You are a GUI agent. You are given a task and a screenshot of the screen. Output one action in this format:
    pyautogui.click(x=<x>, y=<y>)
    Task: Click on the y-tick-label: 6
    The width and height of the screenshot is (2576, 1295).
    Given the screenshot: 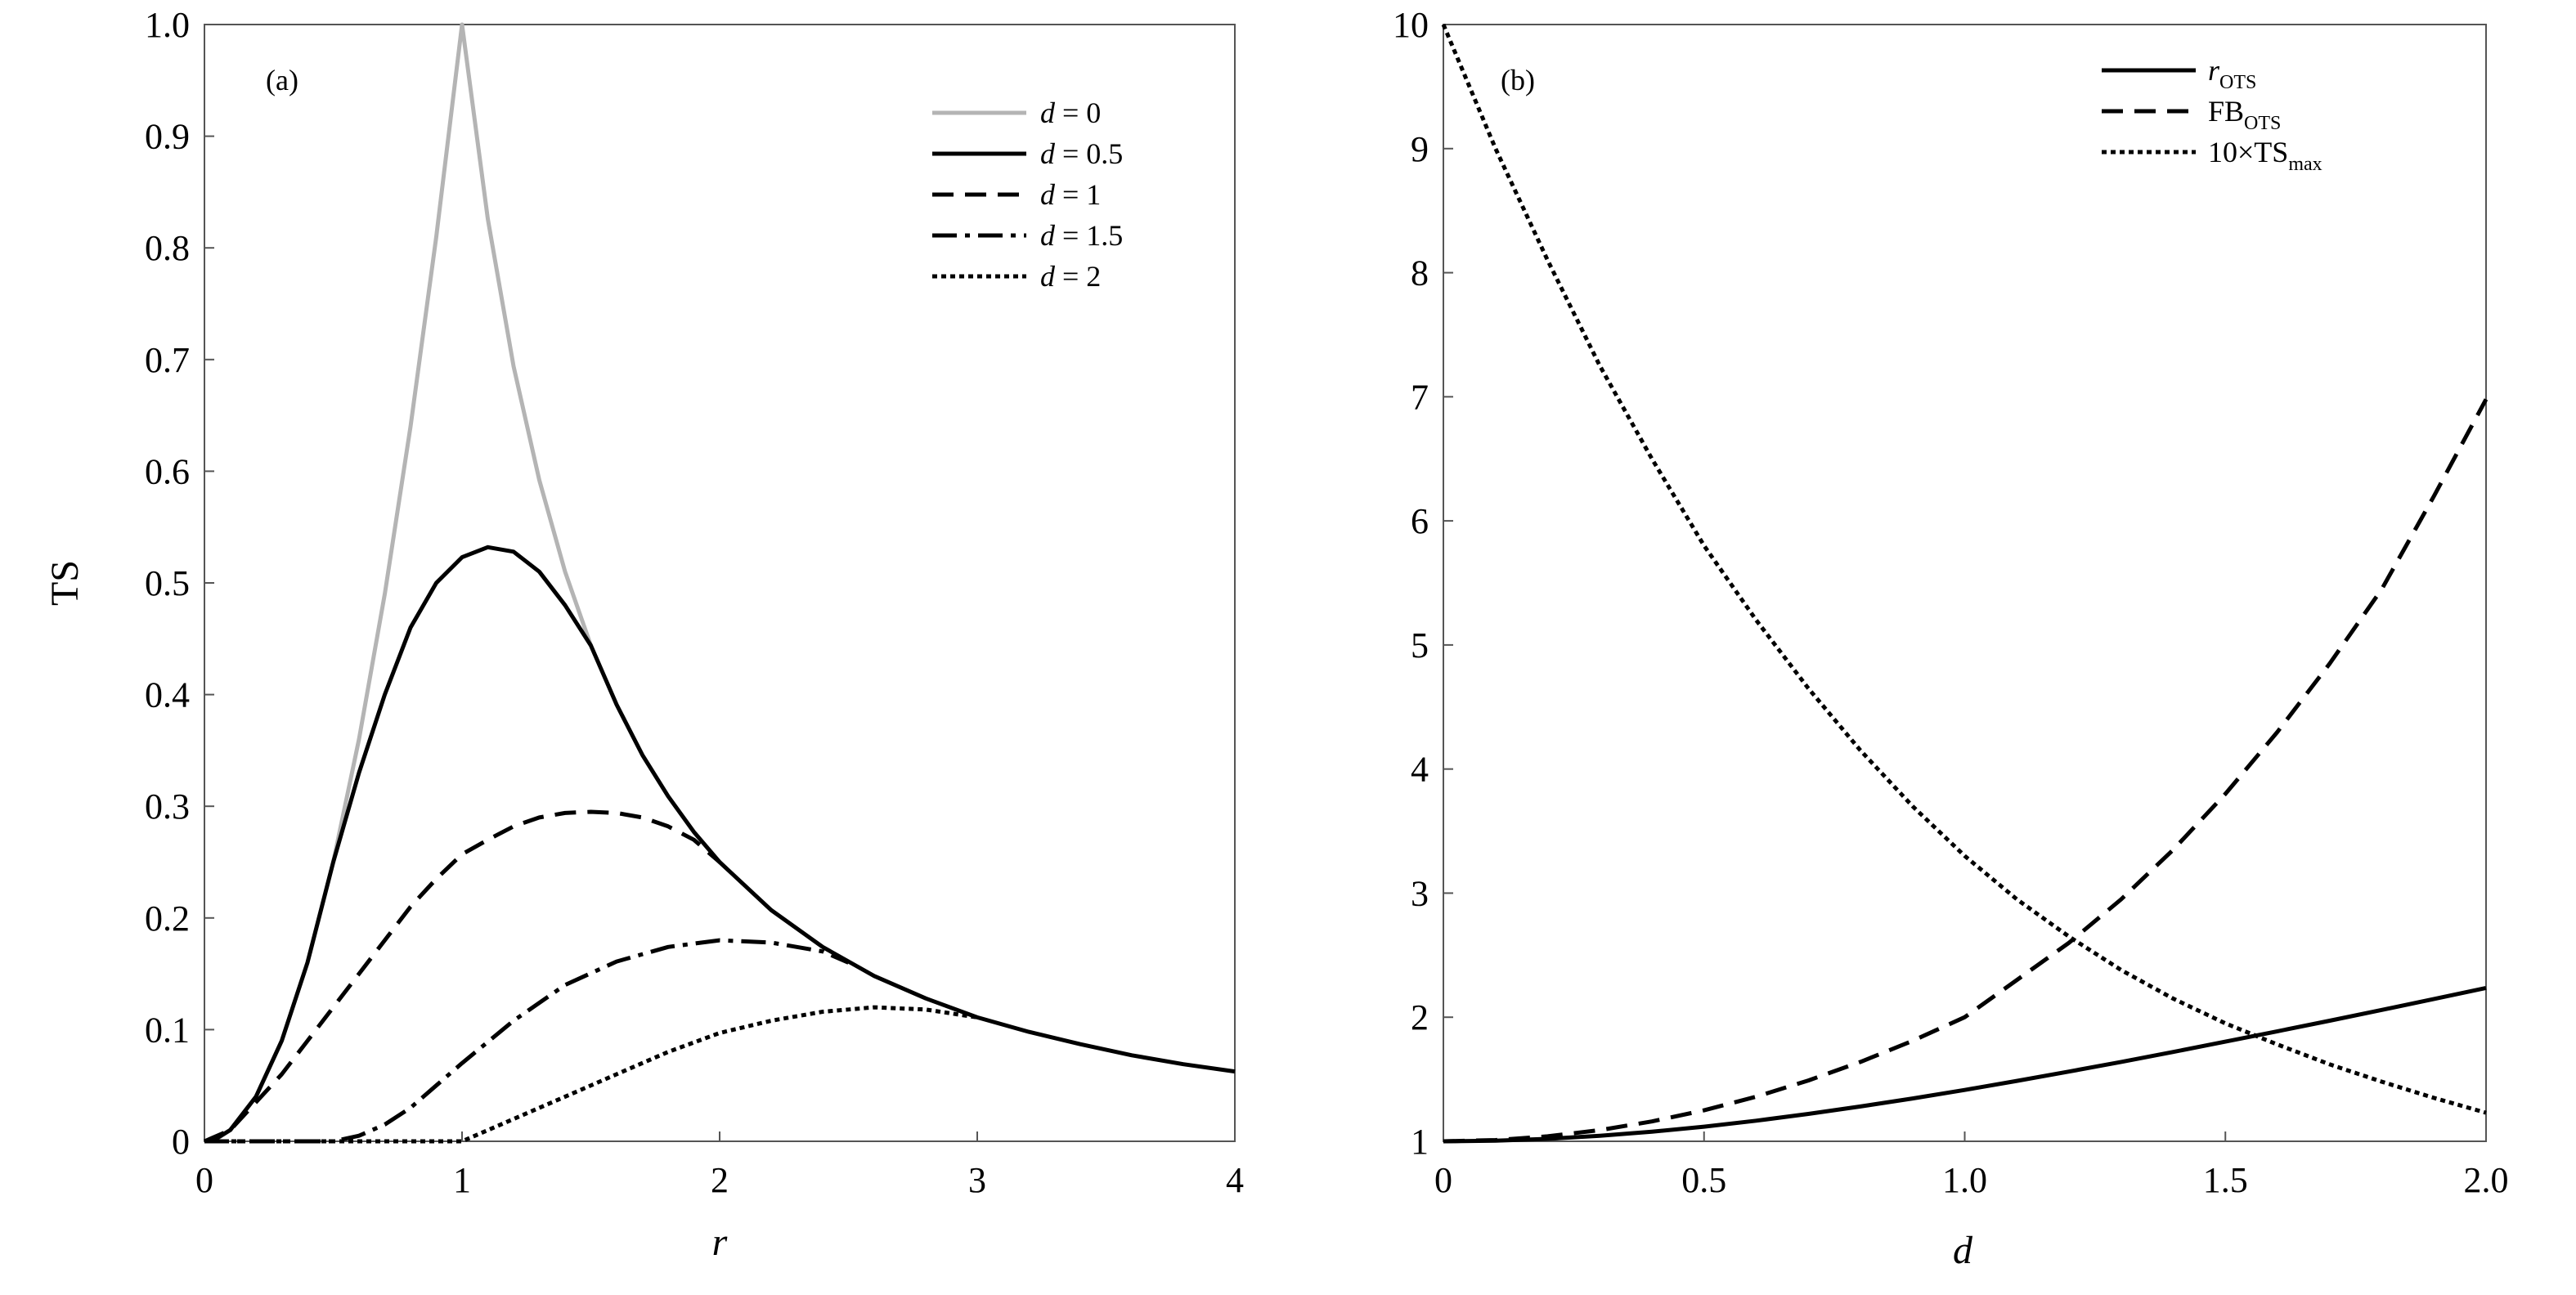 What is the action you would take?
    pyautogui.click(x=1420, y=521)
    